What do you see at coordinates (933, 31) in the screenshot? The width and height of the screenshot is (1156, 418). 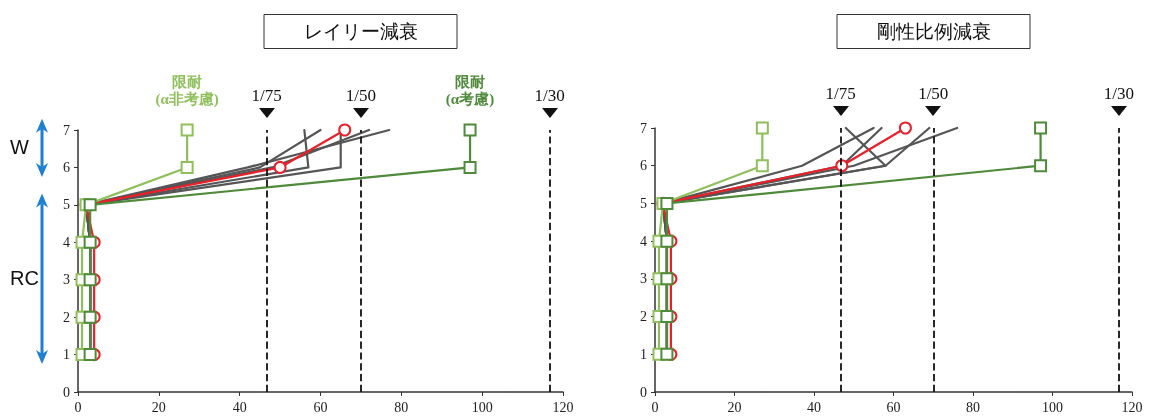 I see `chart-title: 剛性比例減衰` at bounding box center [933, 31].